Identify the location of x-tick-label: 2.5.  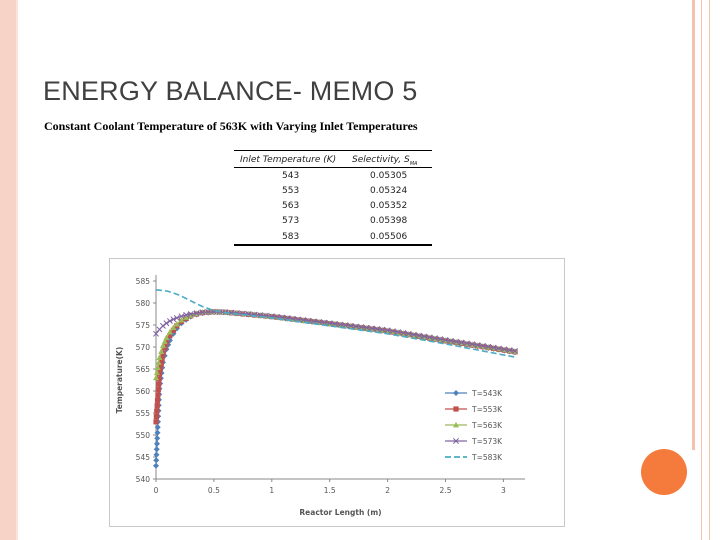
(446, 490).